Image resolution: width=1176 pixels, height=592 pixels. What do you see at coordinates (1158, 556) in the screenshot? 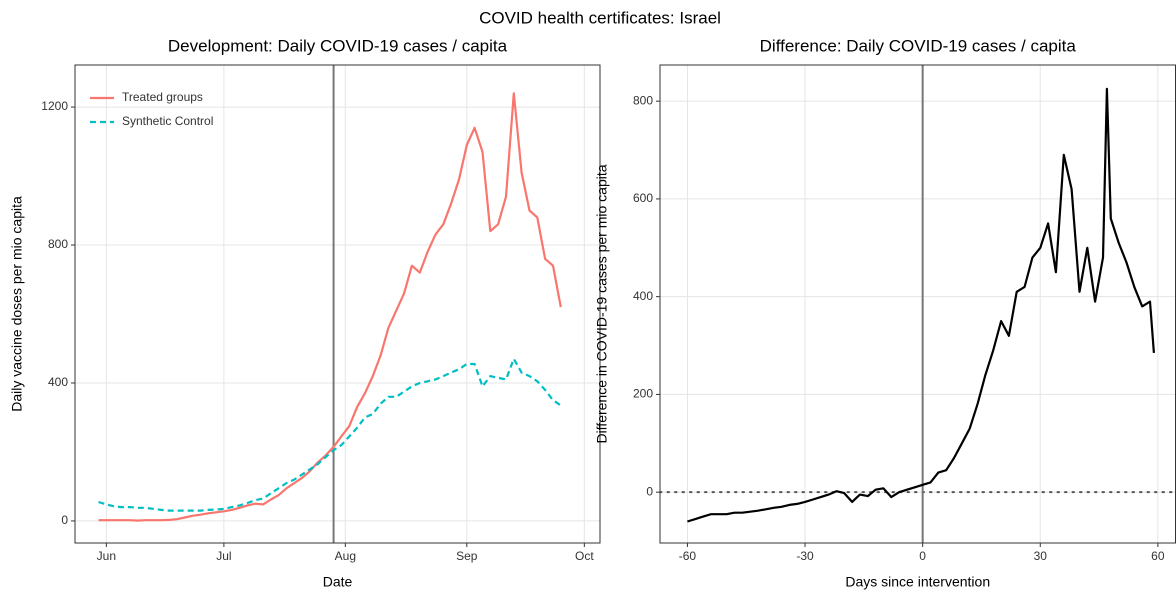
I see `x-tick-label: 60` at bounding box center [1158, 556].